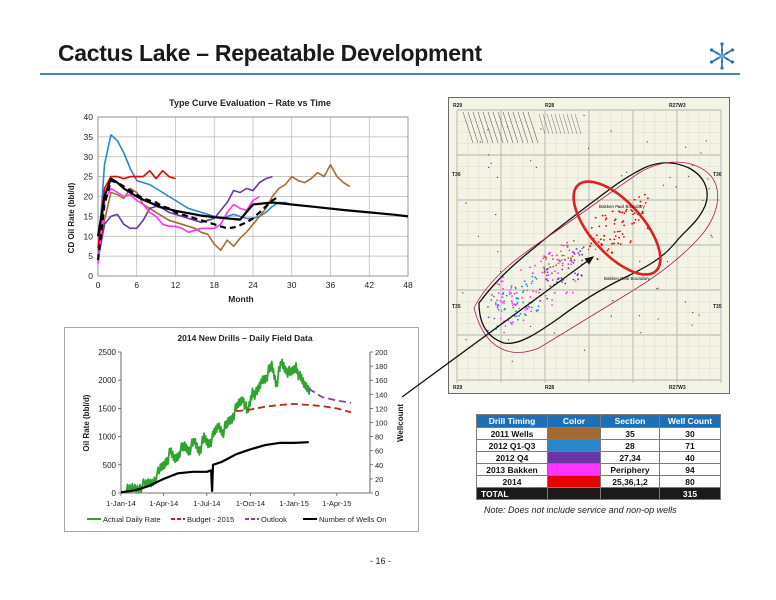 This screenshot has height=600, width=776. Describe the element at coordinates (512, 493) in the screenshot. I see `total-label: TOTAL` at that location.